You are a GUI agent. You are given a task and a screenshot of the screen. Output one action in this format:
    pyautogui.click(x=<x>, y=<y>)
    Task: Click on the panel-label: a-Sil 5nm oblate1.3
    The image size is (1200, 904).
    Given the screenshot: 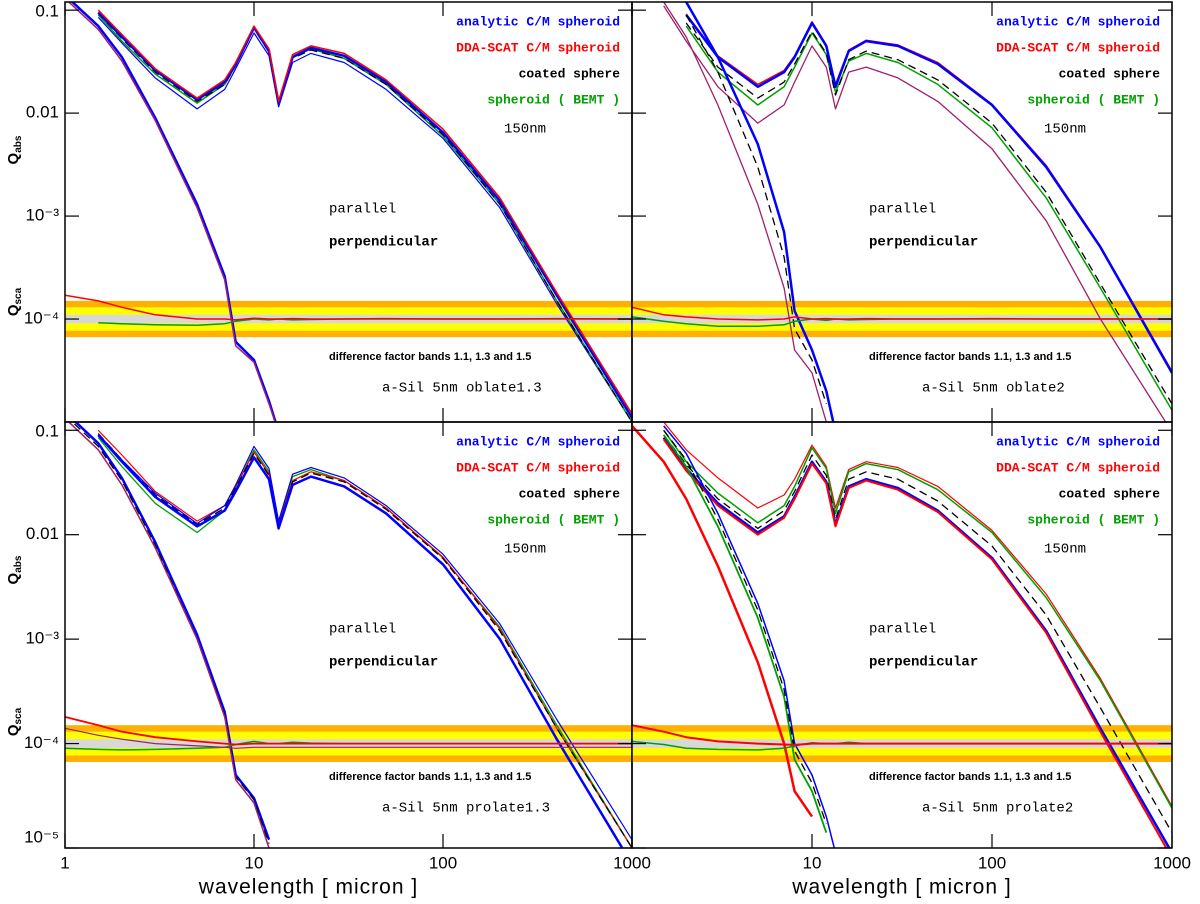 What is the action you would take?
    pyautogui.click(x=462, y=389)
    